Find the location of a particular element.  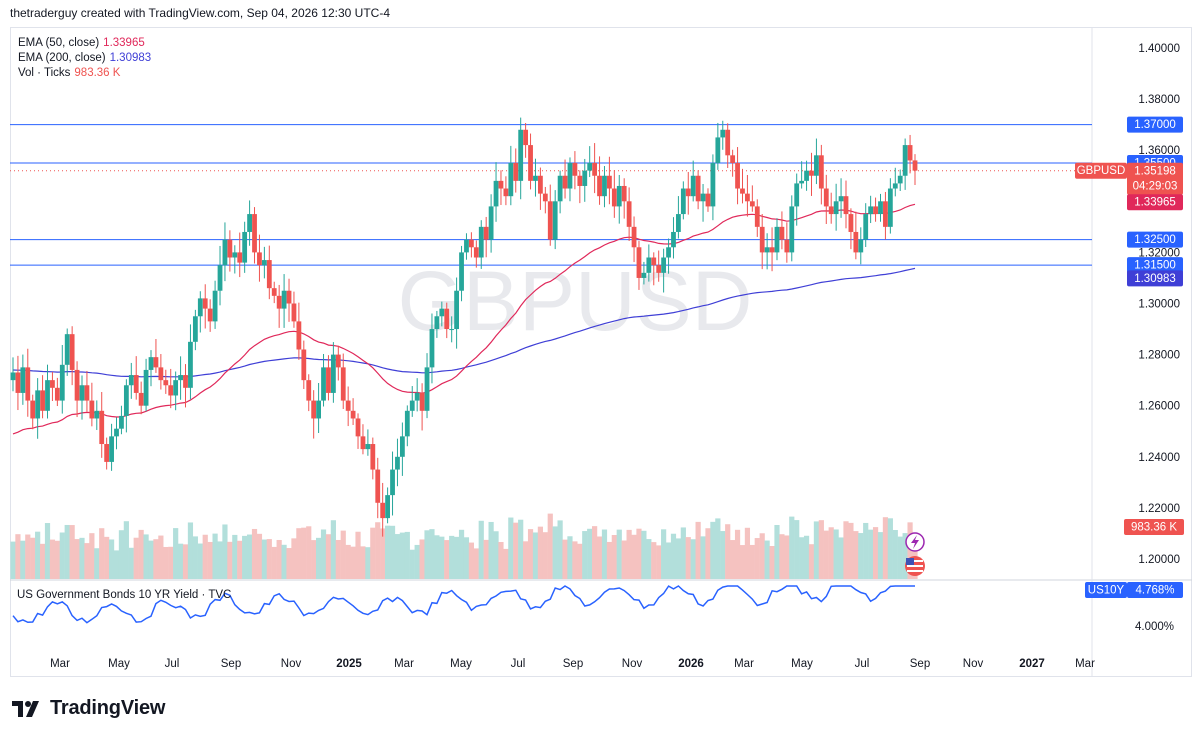

volume-legend: Vol · Ticks 983.36 K is located at coordinates (84, 73).